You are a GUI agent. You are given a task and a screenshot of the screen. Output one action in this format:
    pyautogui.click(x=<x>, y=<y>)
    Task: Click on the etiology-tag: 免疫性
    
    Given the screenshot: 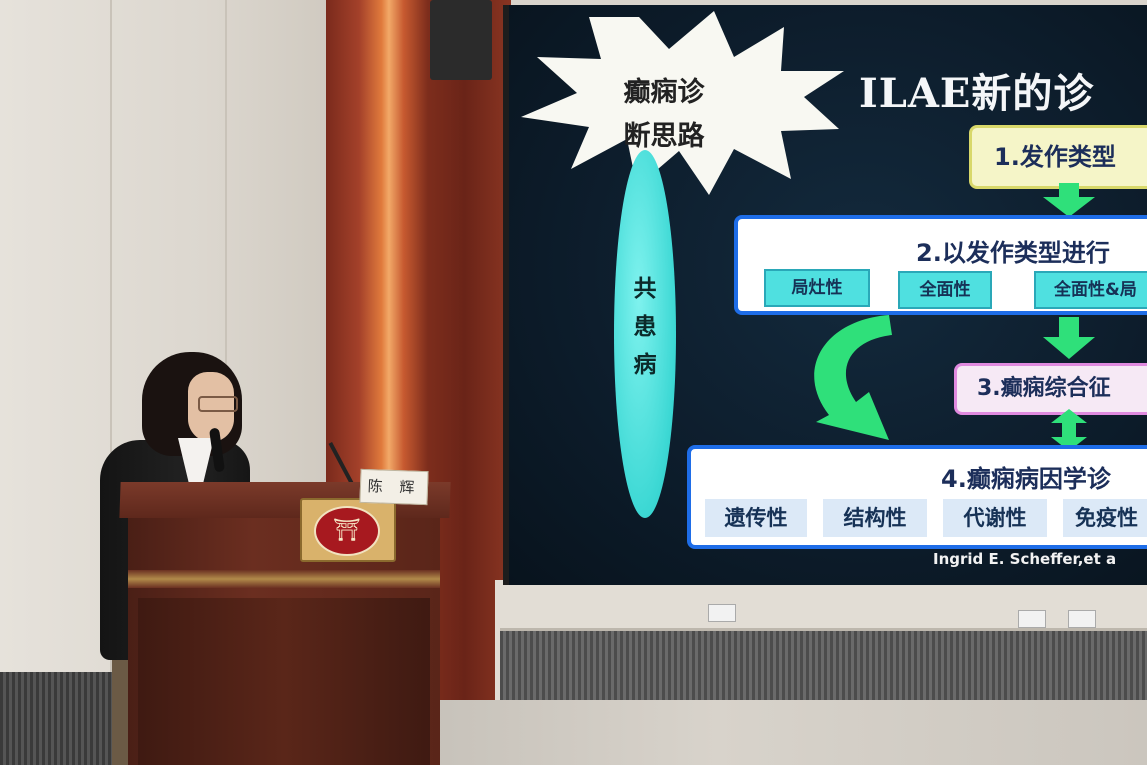 What is the action you would take?
    pyautogui.click(x=1105, y=518)
    